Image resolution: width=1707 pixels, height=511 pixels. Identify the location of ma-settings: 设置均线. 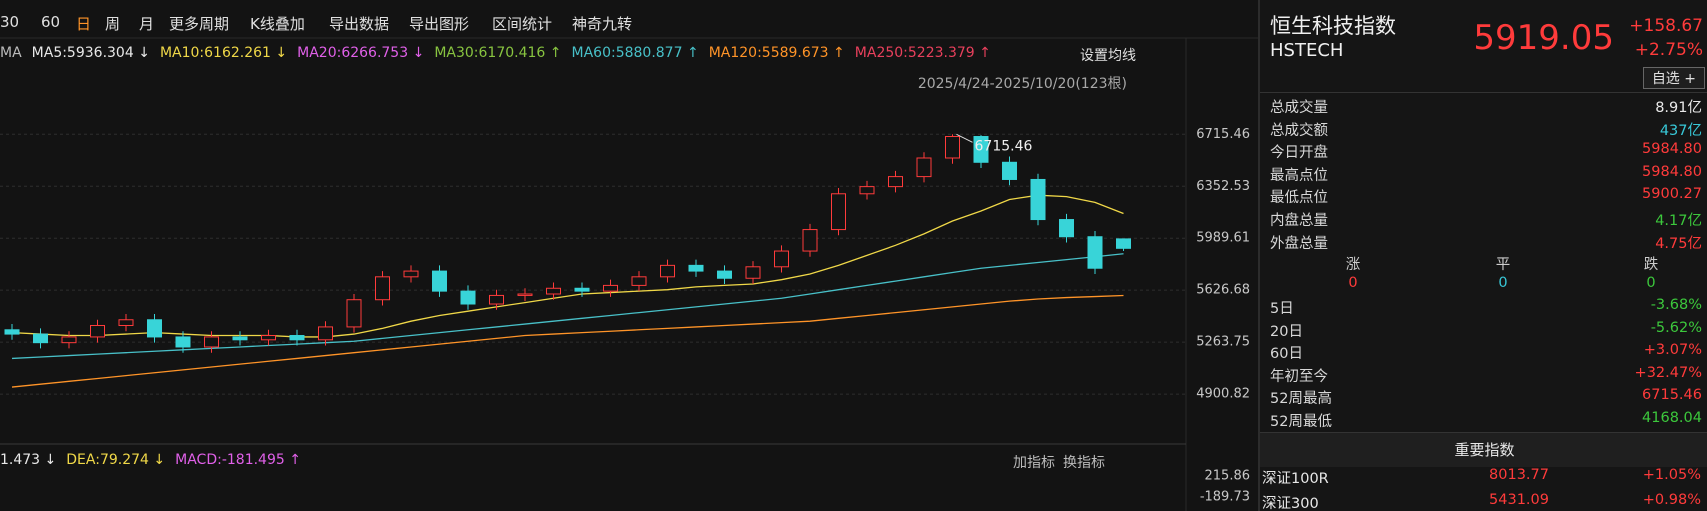
(1108, 56).